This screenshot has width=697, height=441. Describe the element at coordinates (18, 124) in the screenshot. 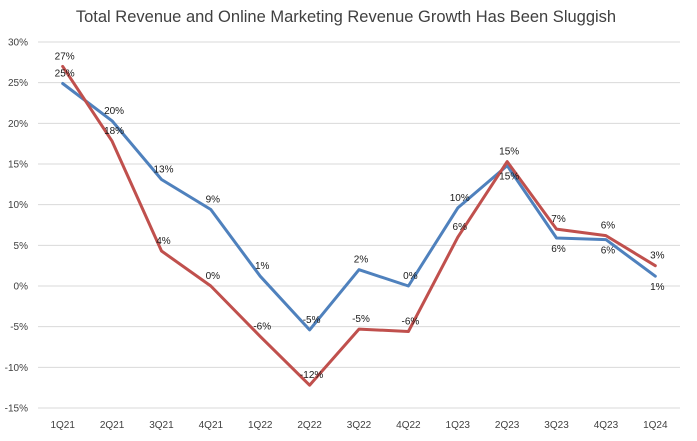

I see `y-tick-label: 20%` at that location.